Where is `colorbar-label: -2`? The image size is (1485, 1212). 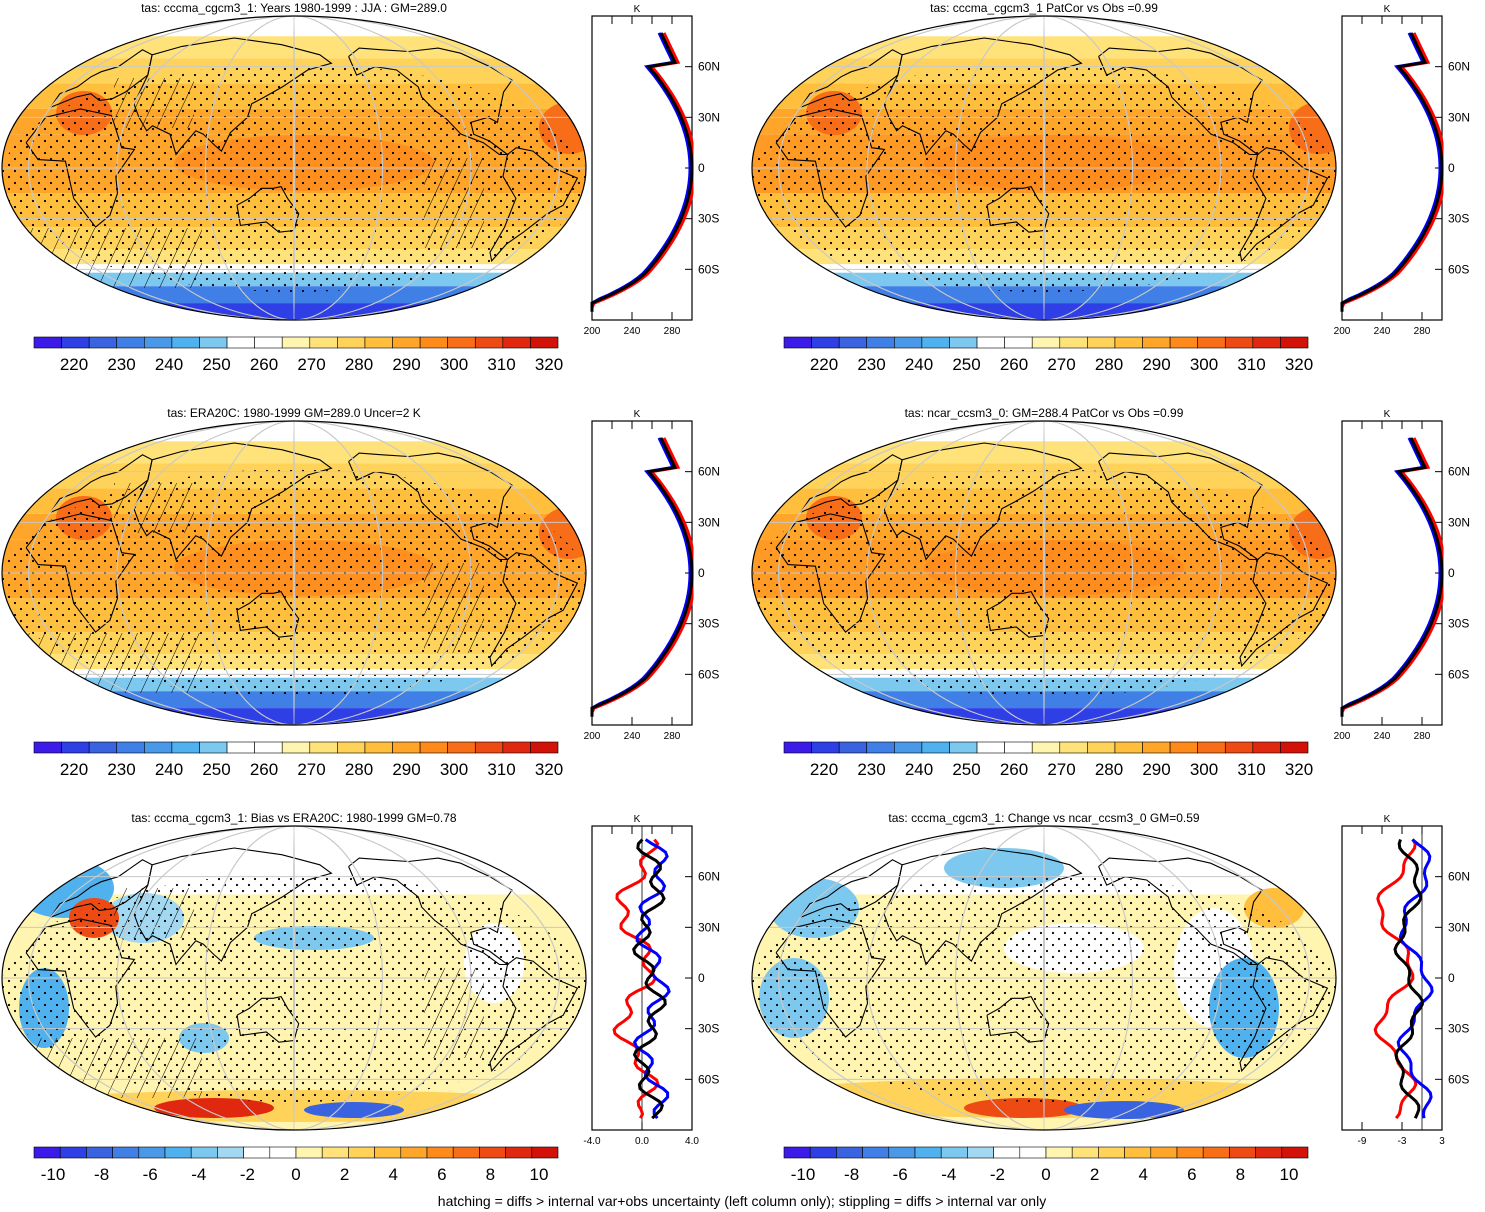
colorbar-label: -2 is located at coordinates (247, 1174).